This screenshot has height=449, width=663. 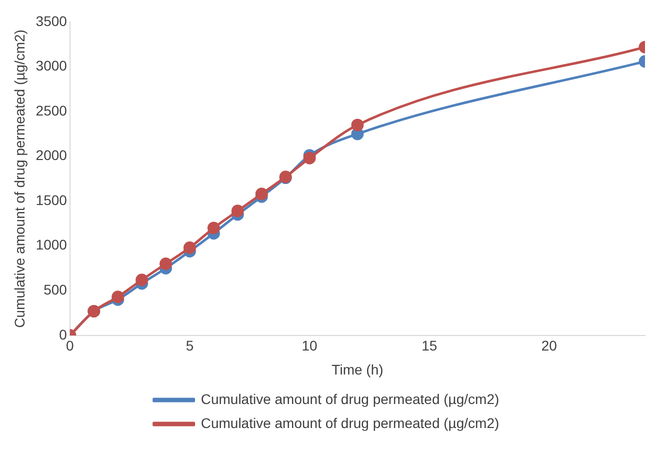 I want to click on x-tick-label: 15, so click(x=430, y=346).